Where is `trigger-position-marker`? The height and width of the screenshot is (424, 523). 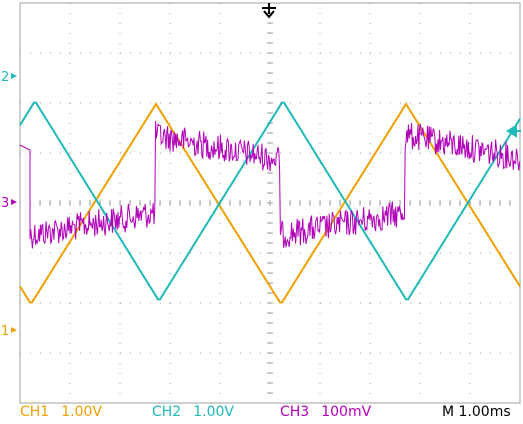 trigger-position-marker is located at coordinates (269, 11).